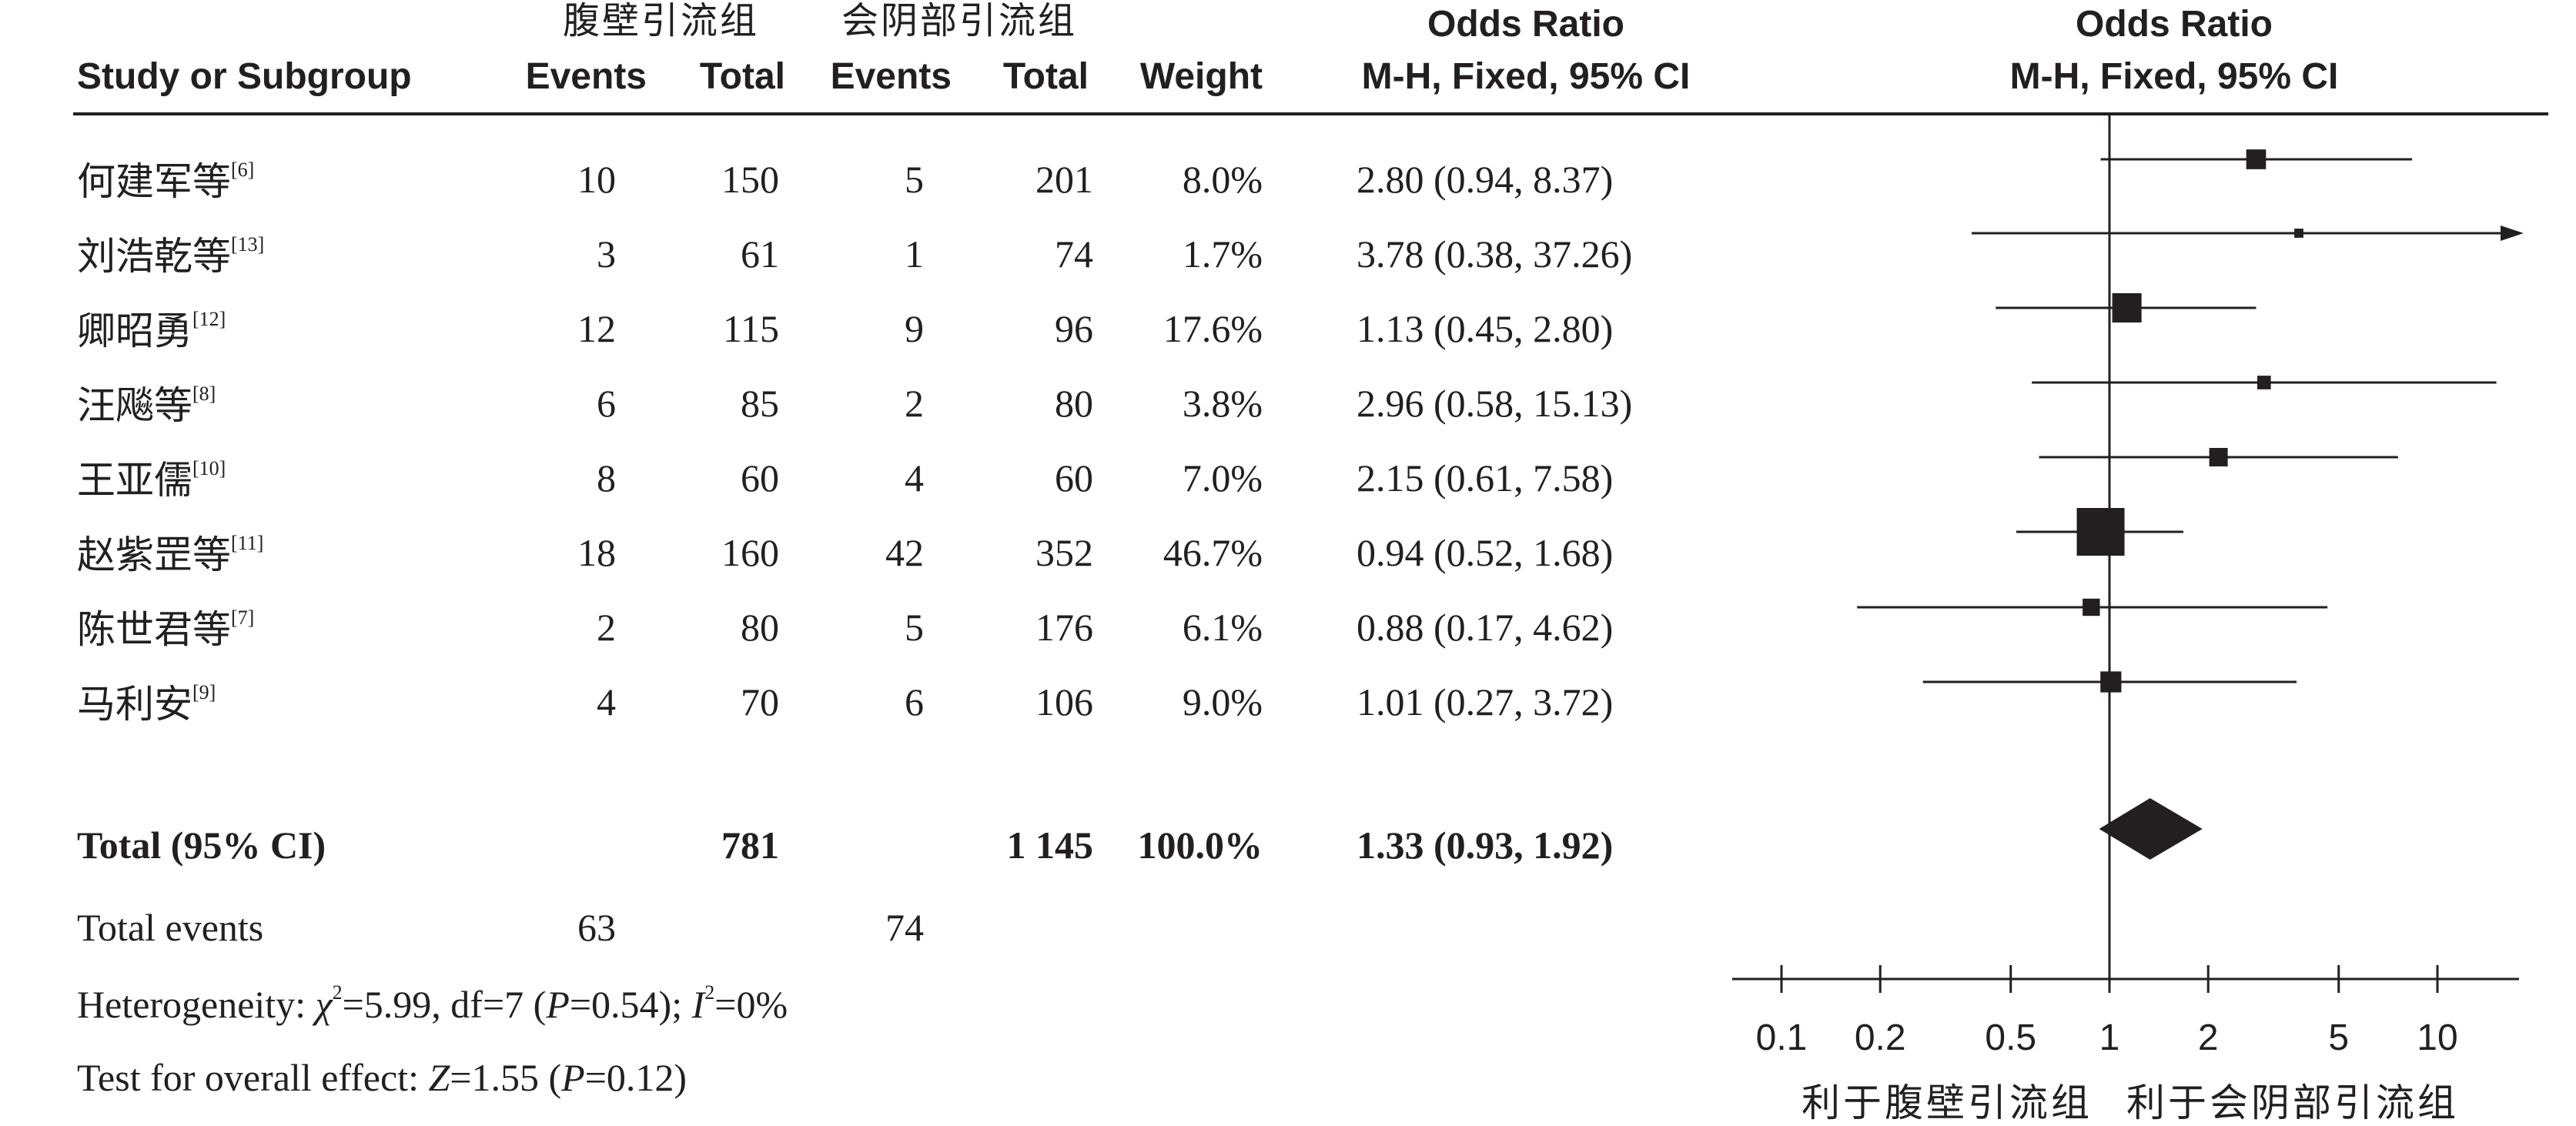 This screenshot has height=1126, width=2576. Describe the element at coordinates (596, 328) in the screenshot. I see `group1-events: 12` at that location.